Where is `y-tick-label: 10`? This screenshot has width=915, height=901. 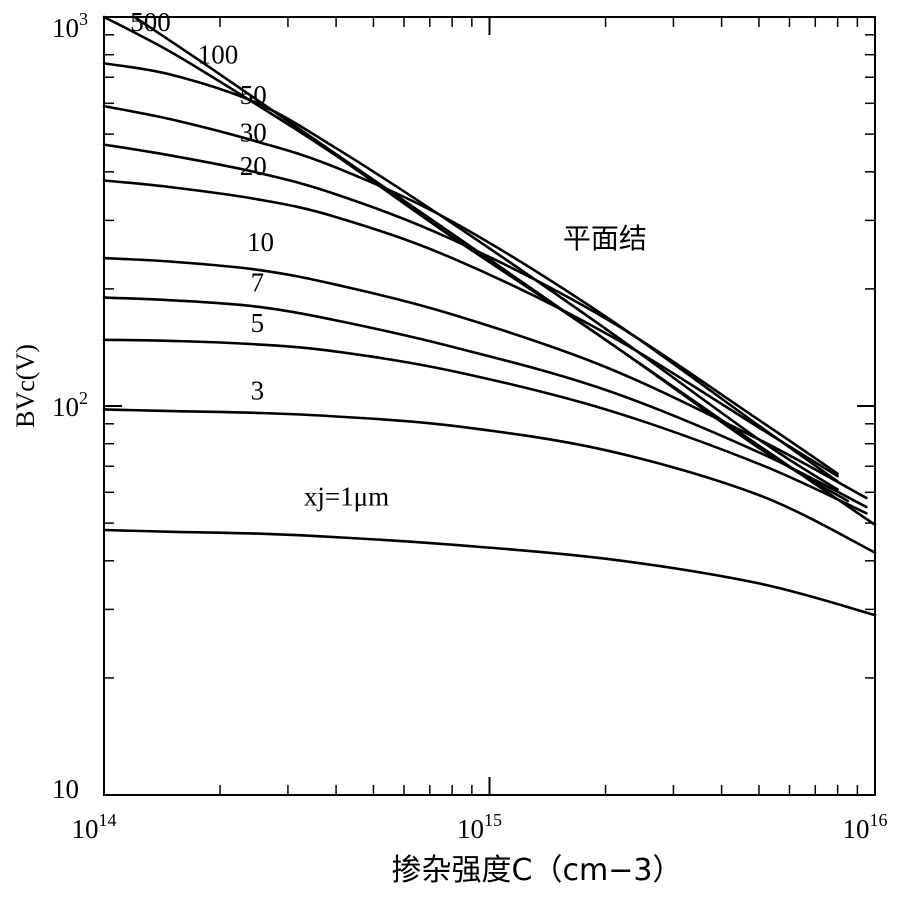 y-tick-label: 10 is located at coordinates (65, 789).